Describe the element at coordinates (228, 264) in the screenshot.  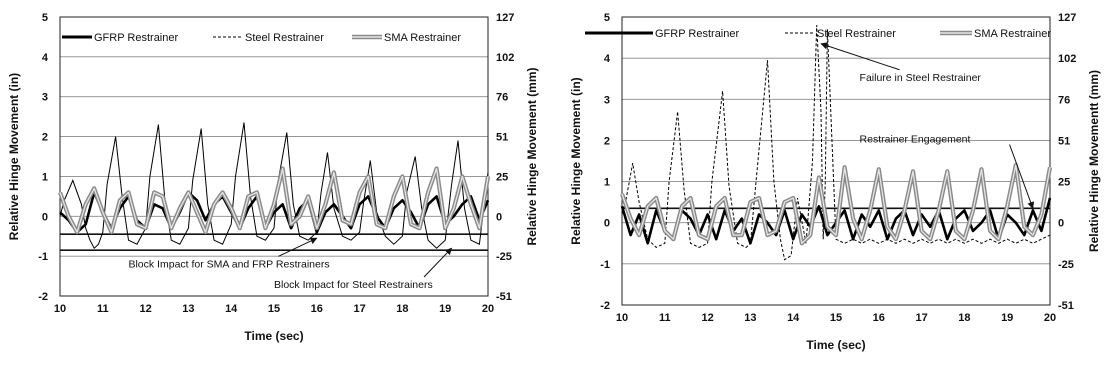
I see `annotation-label: Block Impact for SMA and FRP Restrainers` at that location.